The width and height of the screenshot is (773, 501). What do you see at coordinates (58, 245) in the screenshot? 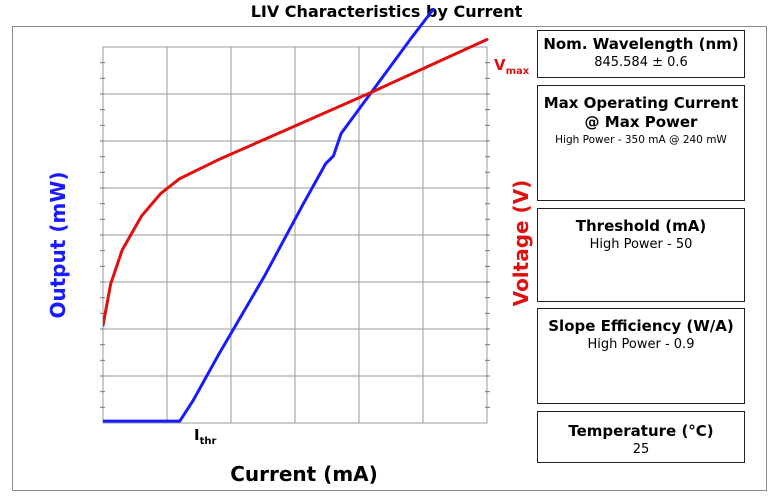
I see `y-axis-left-label: Output (mW)` at bounding box center [58, 245].